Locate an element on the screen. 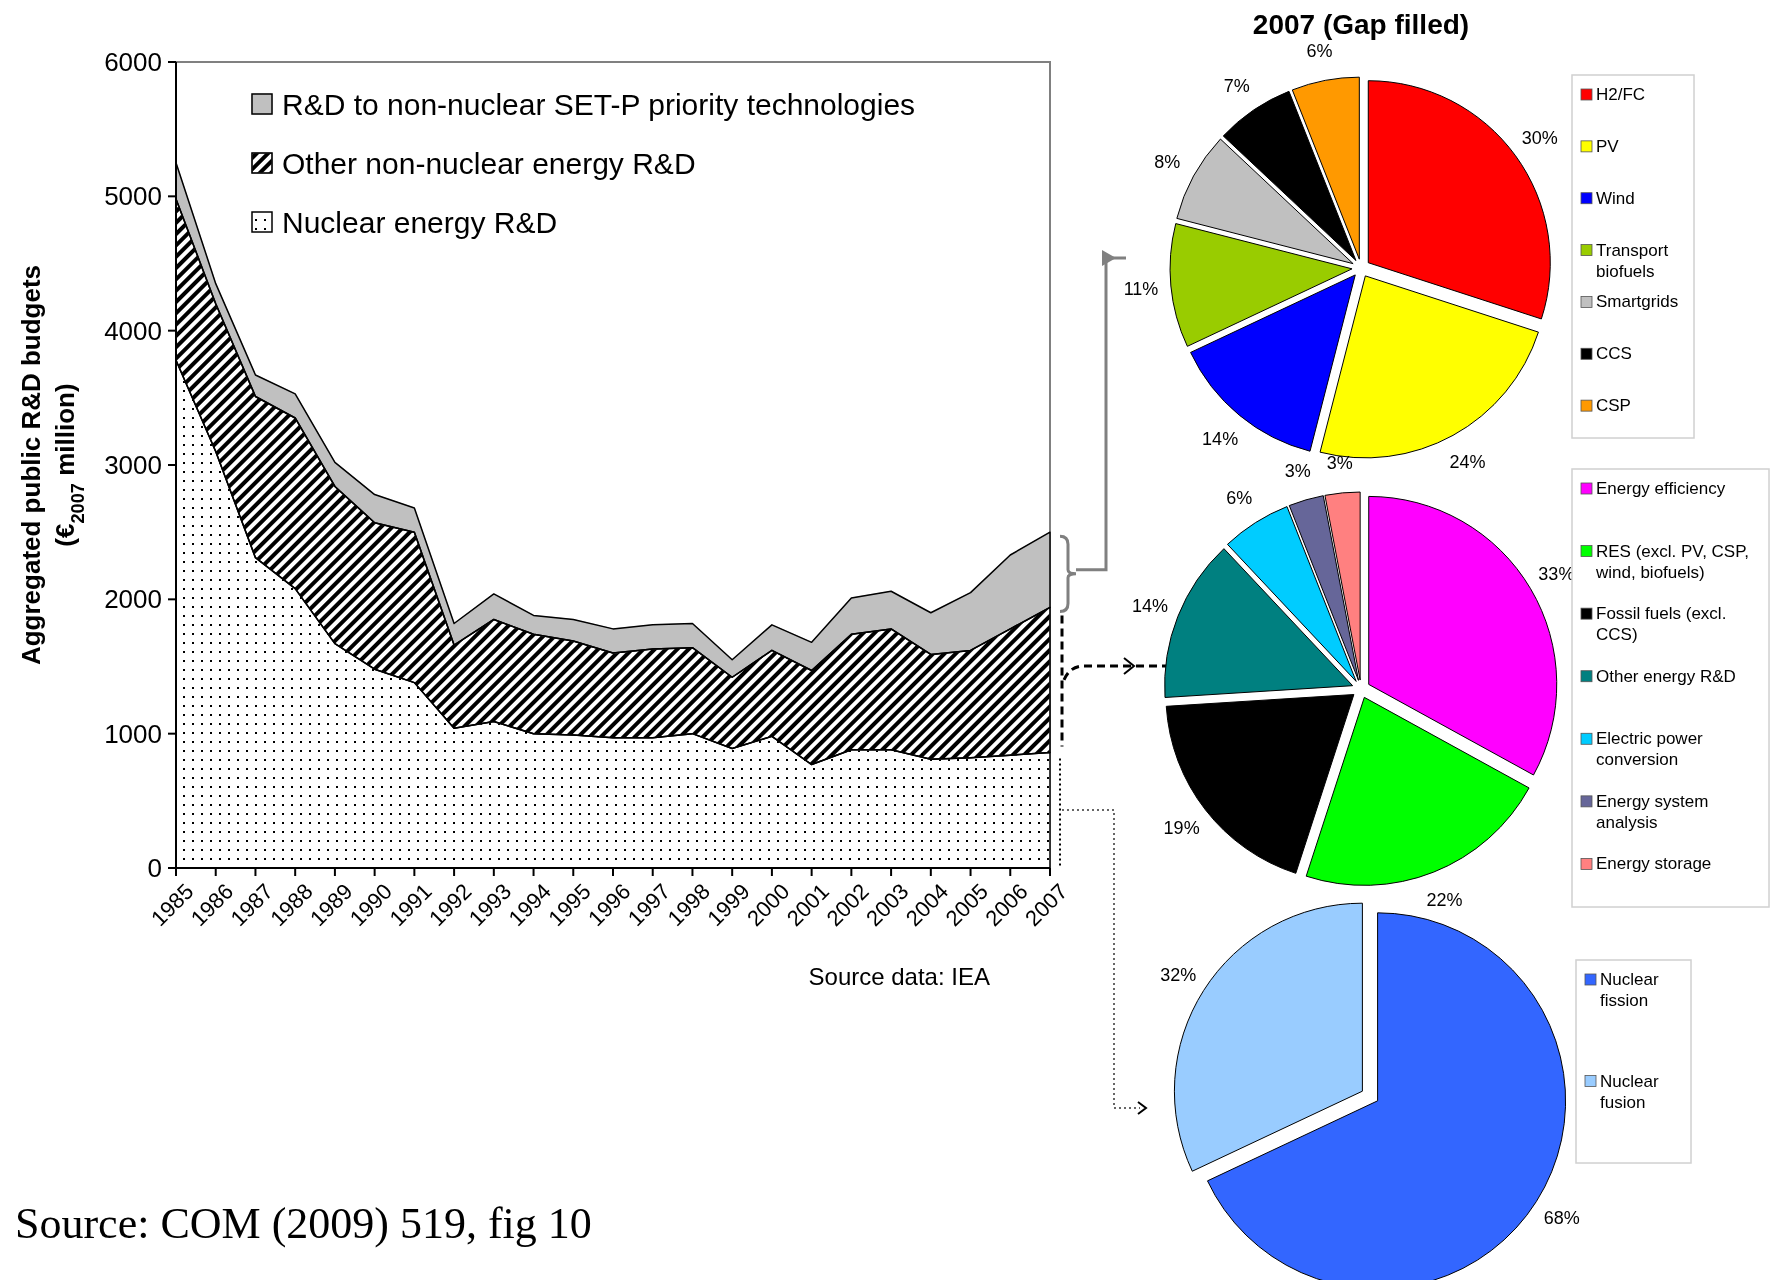 This screenshot has width=1771, height=1280. data-label: 7% is located at coordinates (1236, 85).